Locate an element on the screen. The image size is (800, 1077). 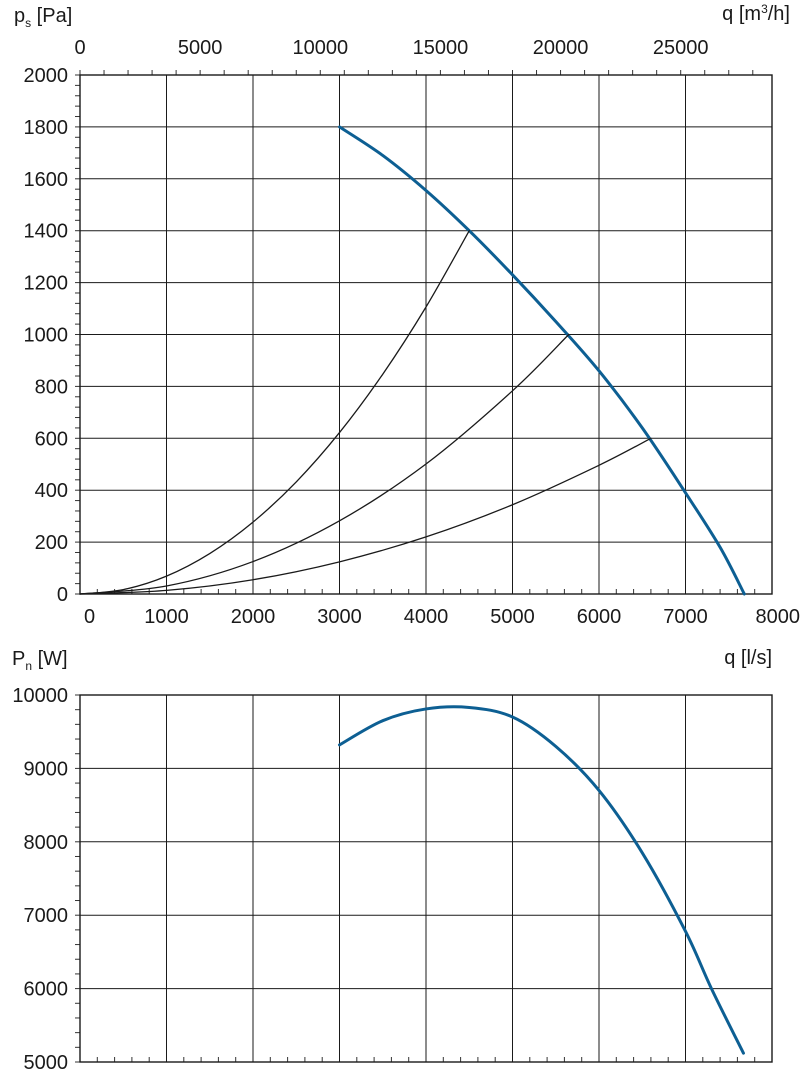
x-axis-title: q [l/s] is located at coordinates (748, 658).